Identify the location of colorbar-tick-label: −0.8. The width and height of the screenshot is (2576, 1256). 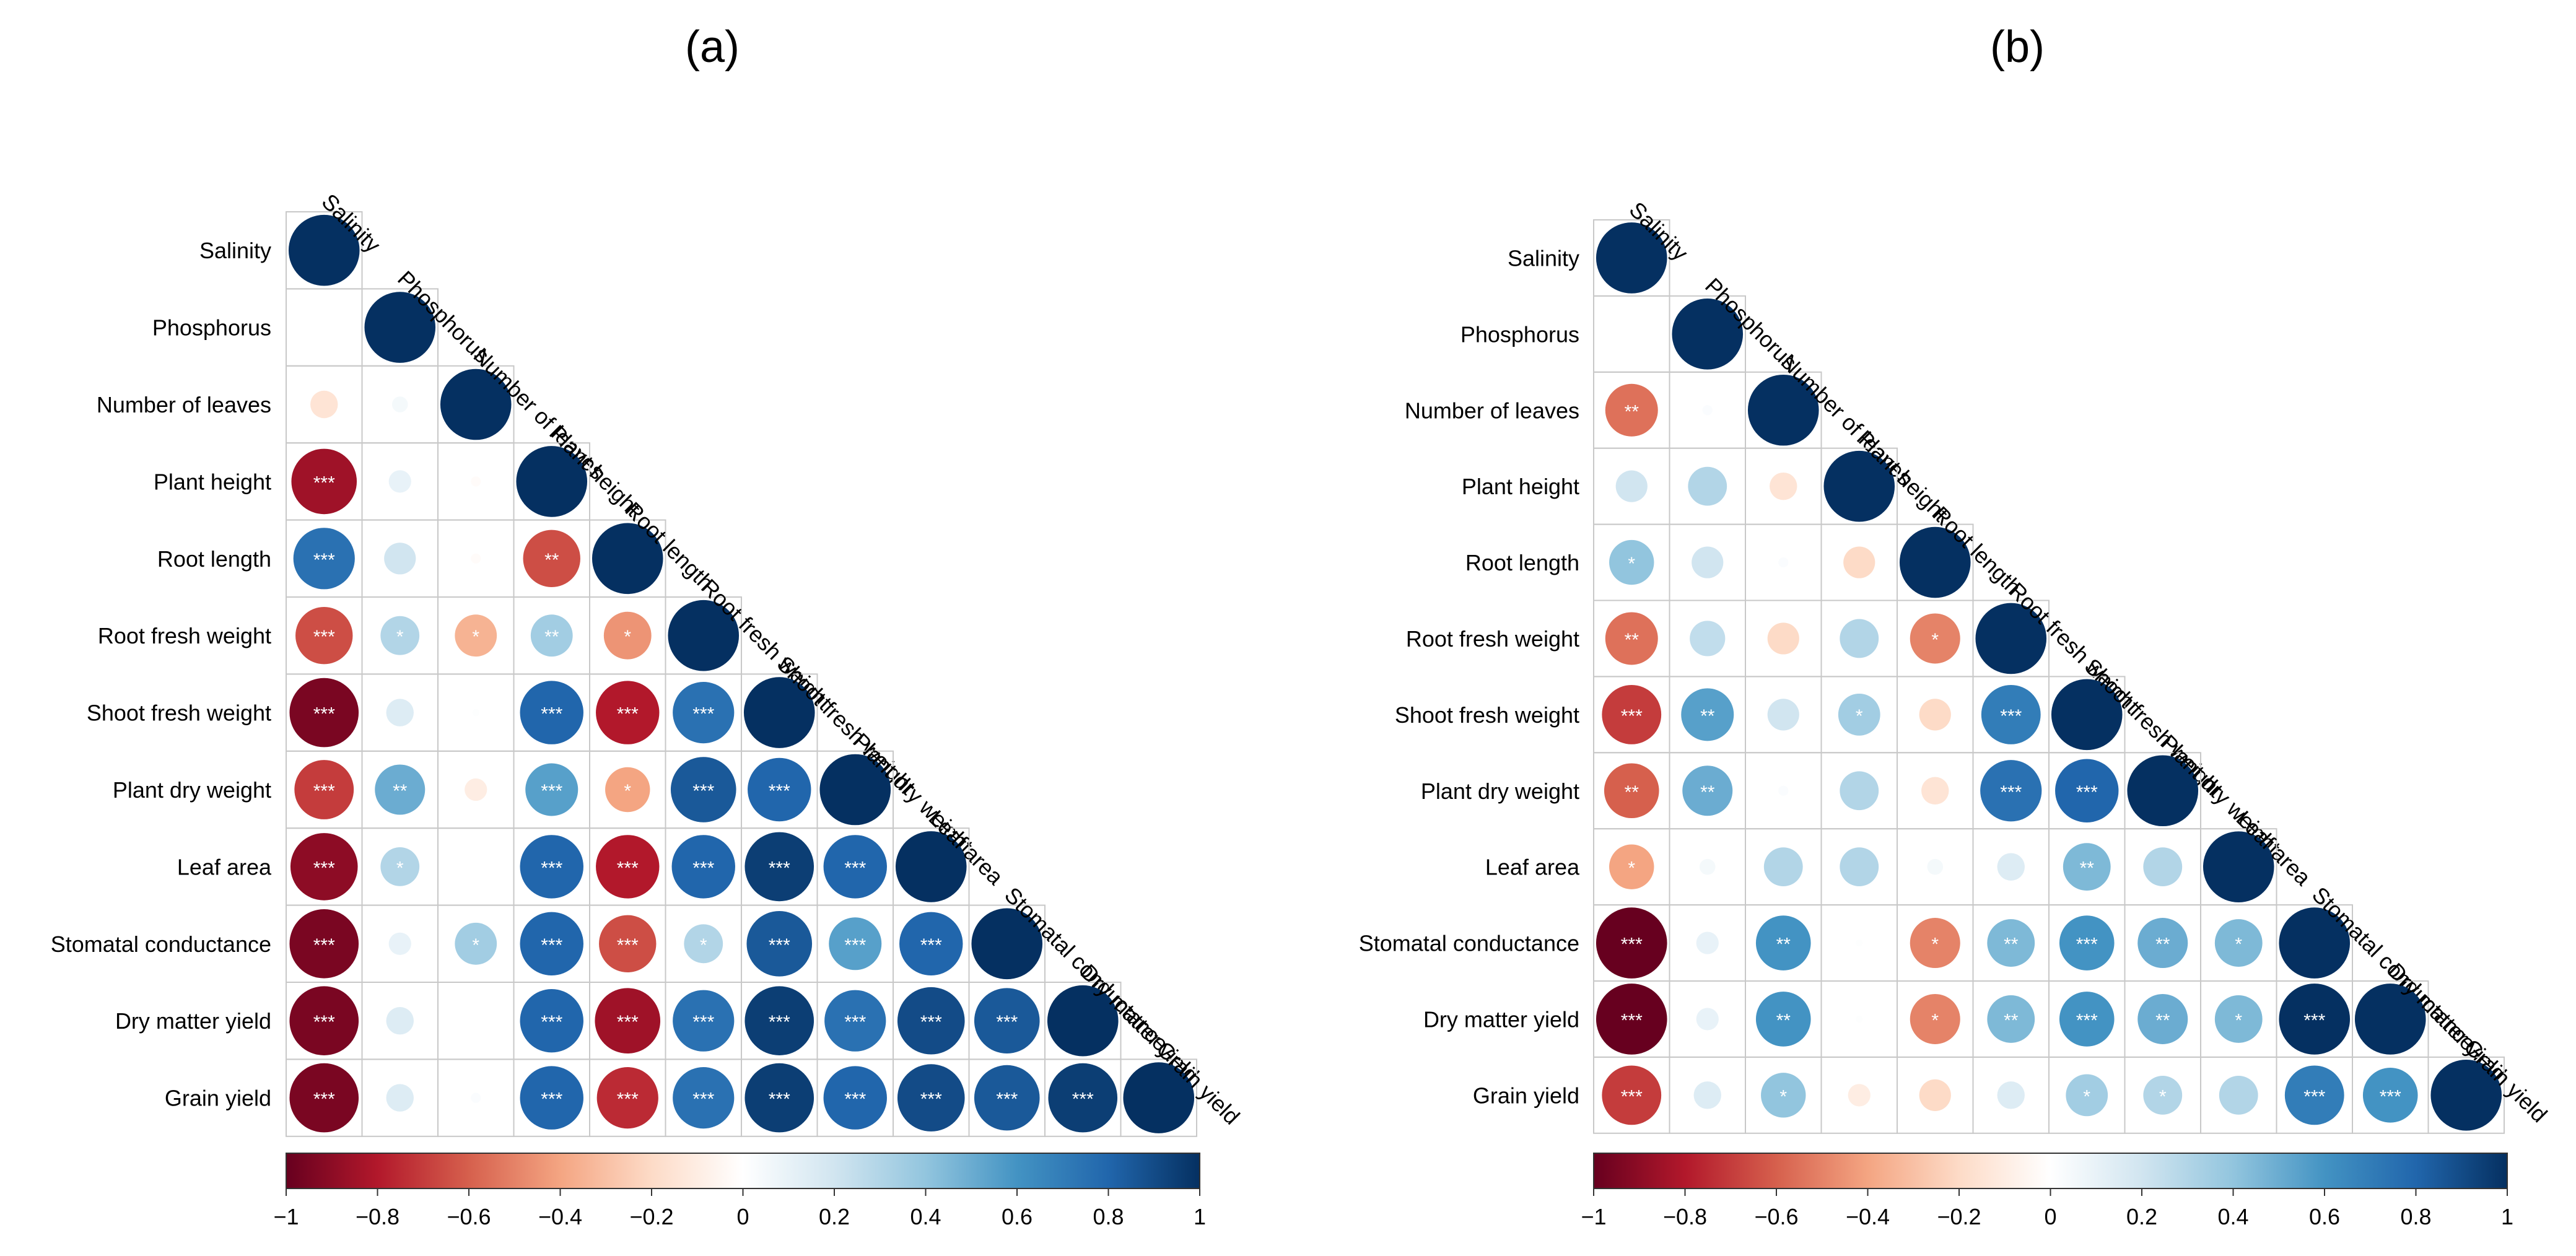
(1685, 1216).